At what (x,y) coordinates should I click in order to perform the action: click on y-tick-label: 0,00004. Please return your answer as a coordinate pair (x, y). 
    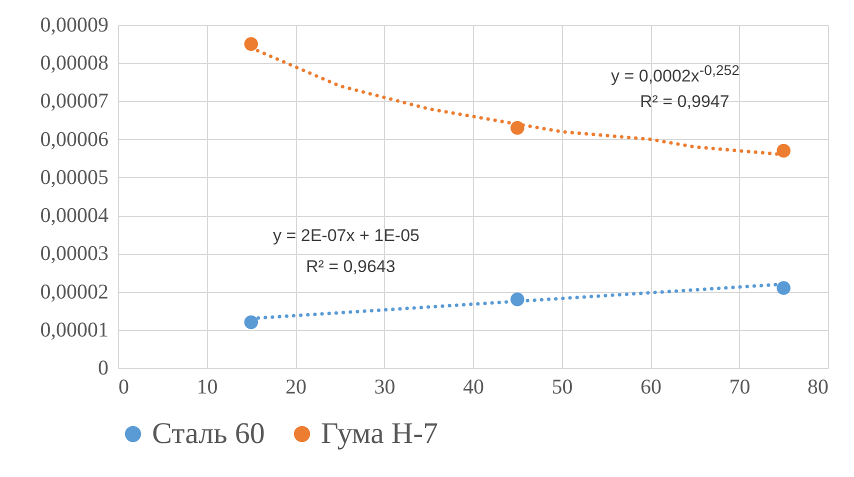
    Looking at the image, I should click on (74, 215).